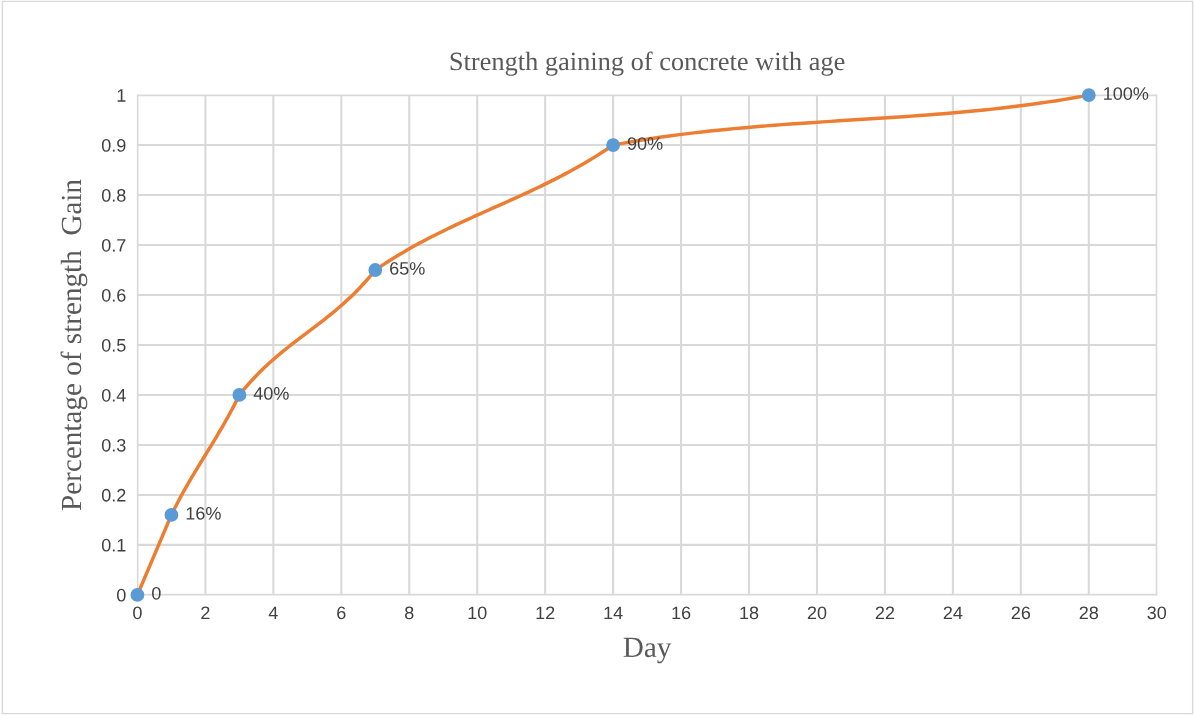 This screenshot has height=715, width=1195. I want to click on y-tick-label: 0.2, so click(113, 495).